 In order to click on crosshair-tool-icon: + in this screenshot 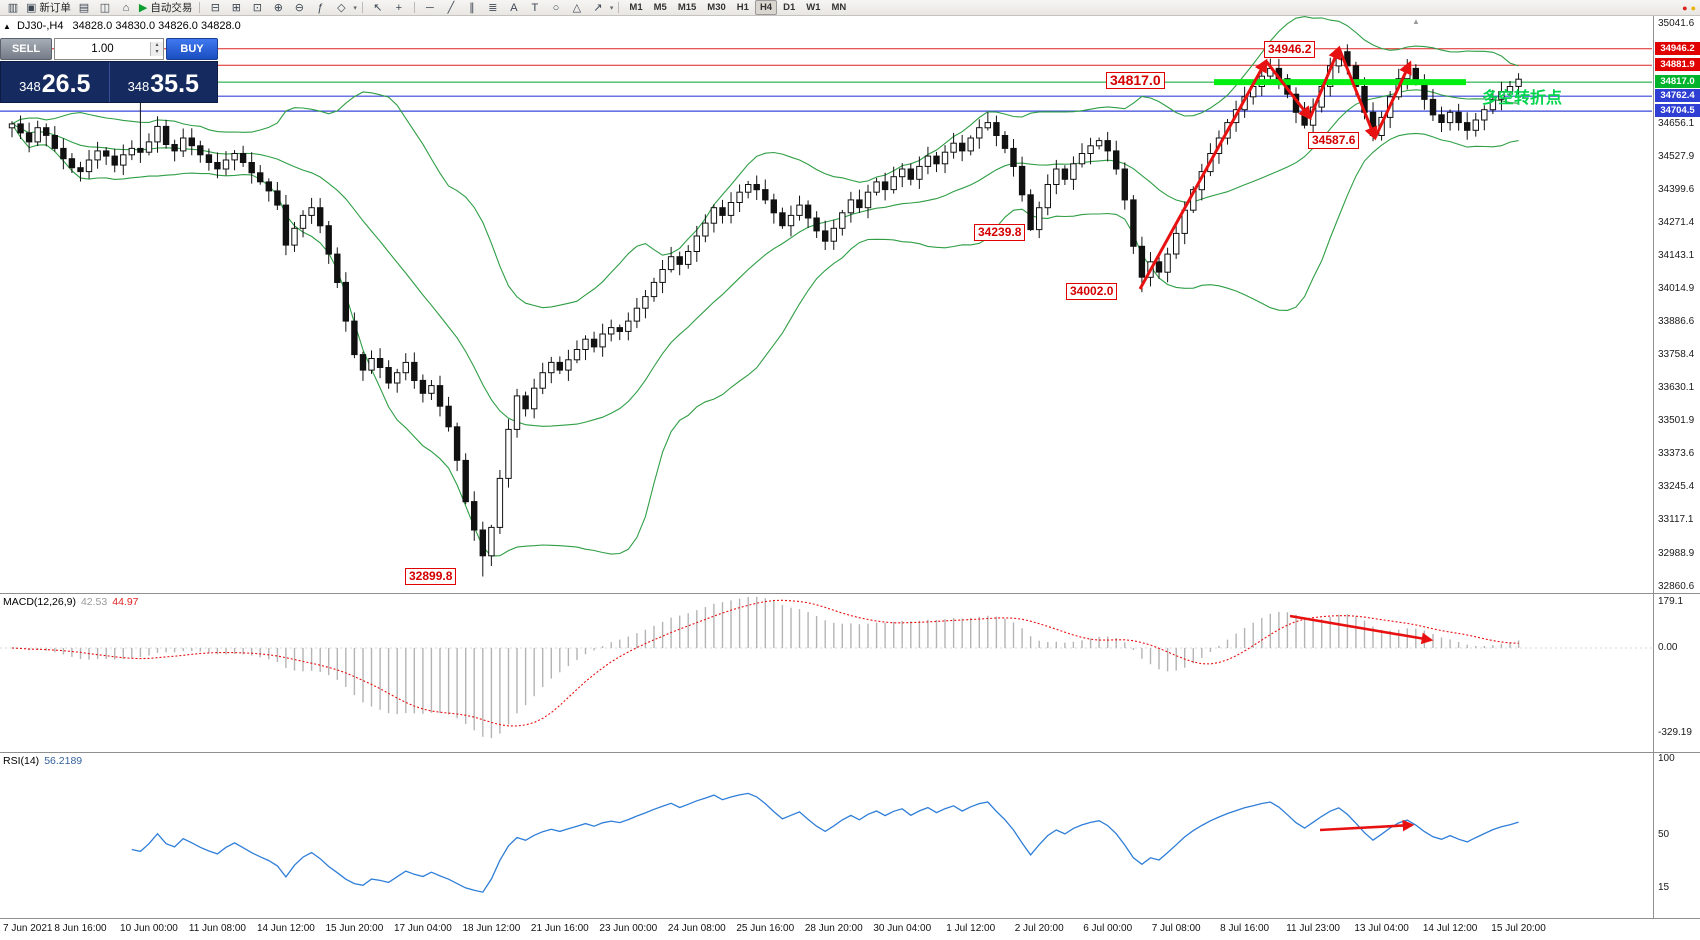, I will do `click(399, 7)`.